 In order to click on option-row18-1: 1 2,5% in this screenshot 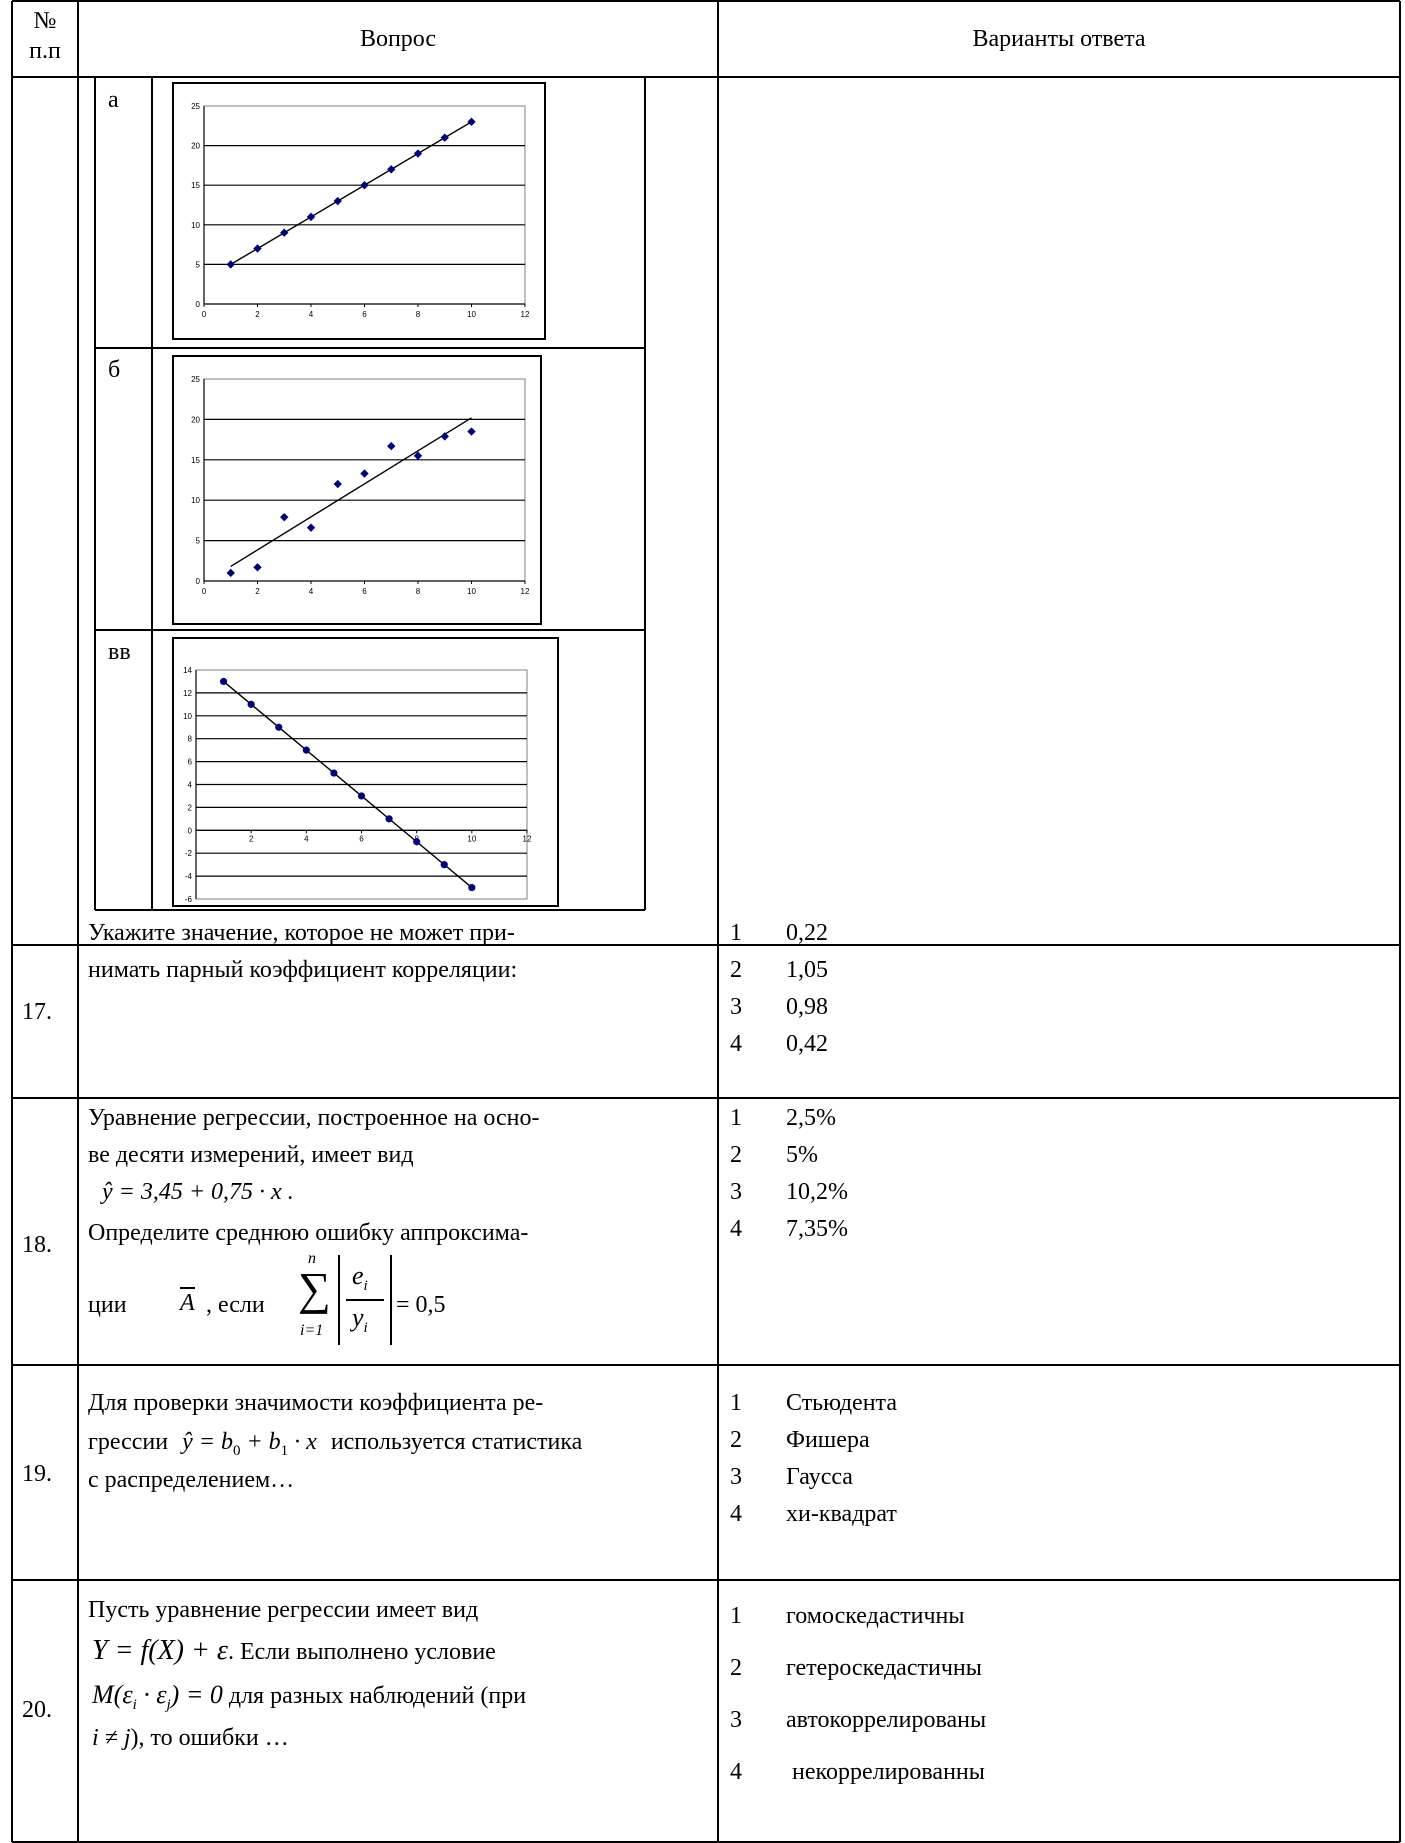, I will do `click(789, 1118)`.